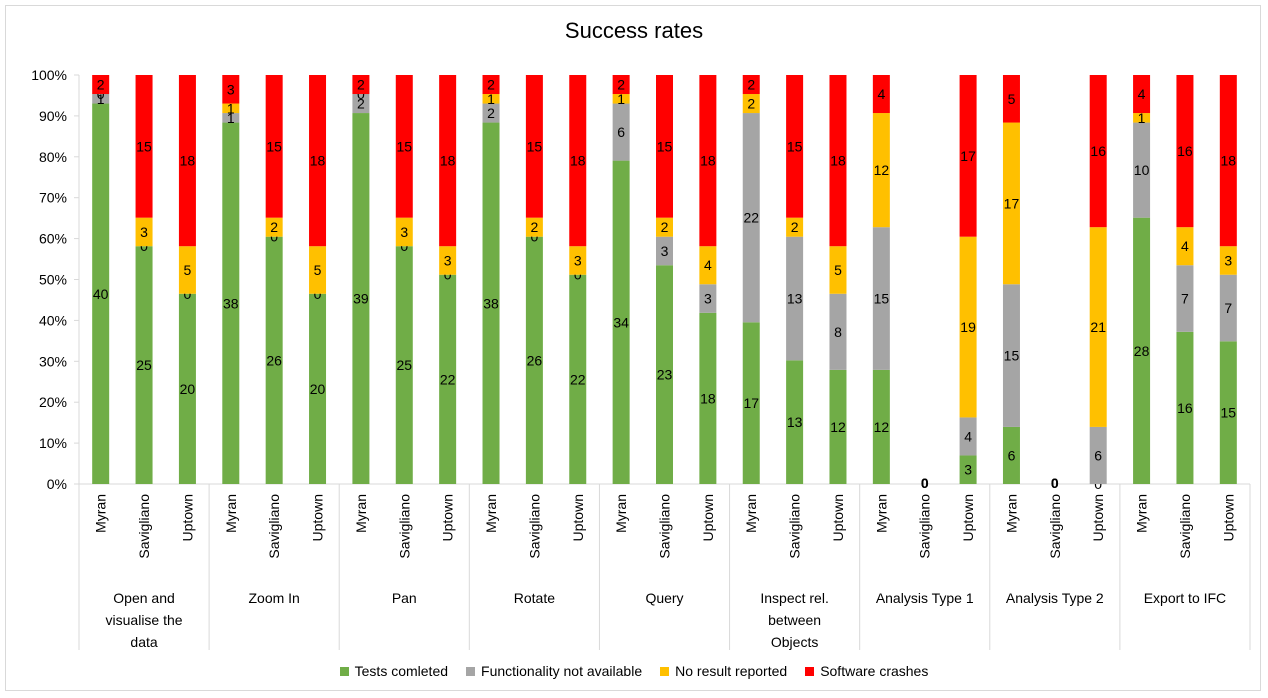  I want to click on data-label: 40, so click(101, 294).